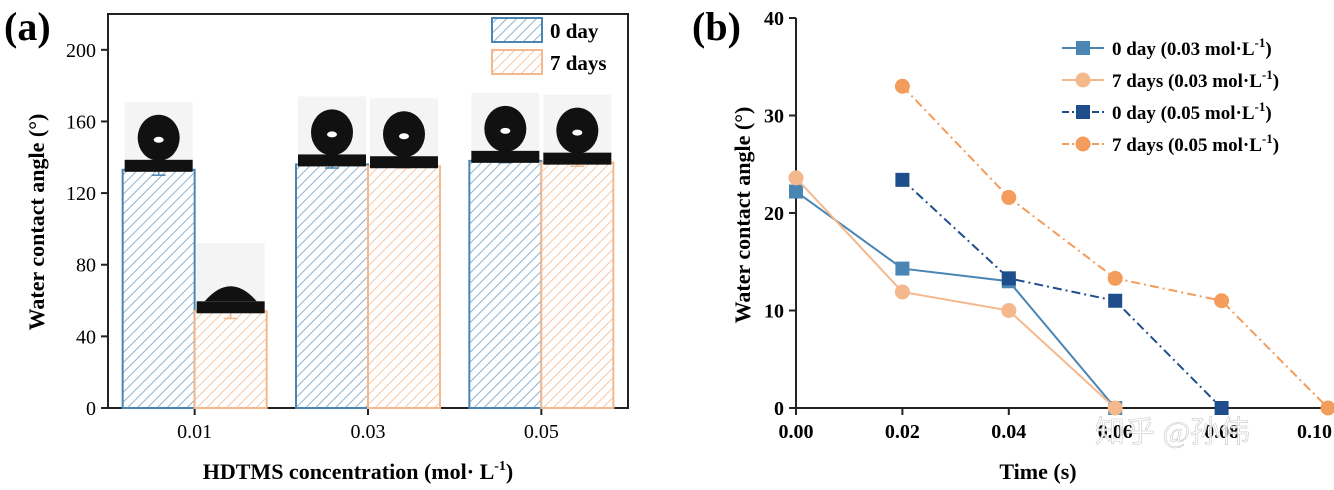 This screenshot has width=1334, height=490. Describe the element at coordinates (1183, 113) in the screenshot. I see `panel-b-legend-label-main: 0 day (0.05 mol·L` at that location.